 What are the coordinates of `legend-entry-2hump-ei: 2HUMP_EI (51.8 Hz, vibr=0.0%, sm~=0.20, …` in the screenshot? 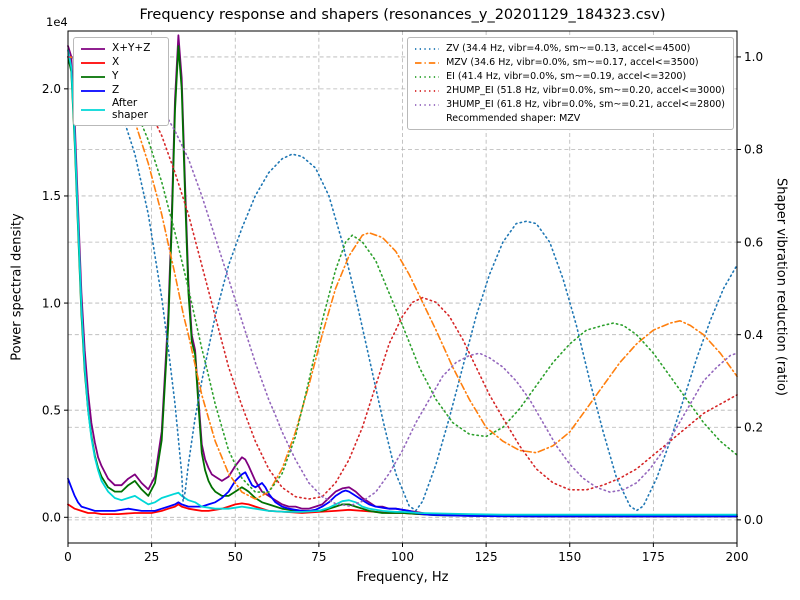 It's located at (569, 90).